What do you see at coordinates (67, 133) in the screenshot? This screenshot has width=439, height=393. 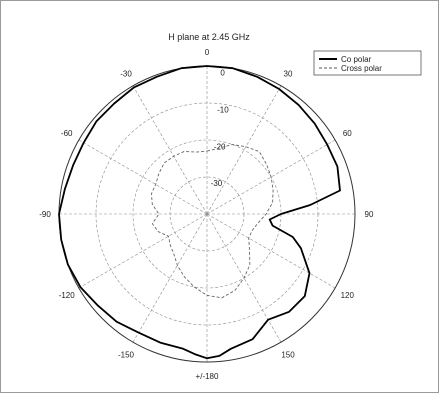 I see `angle-tick-label: -60` at bounding box center [67, 133].